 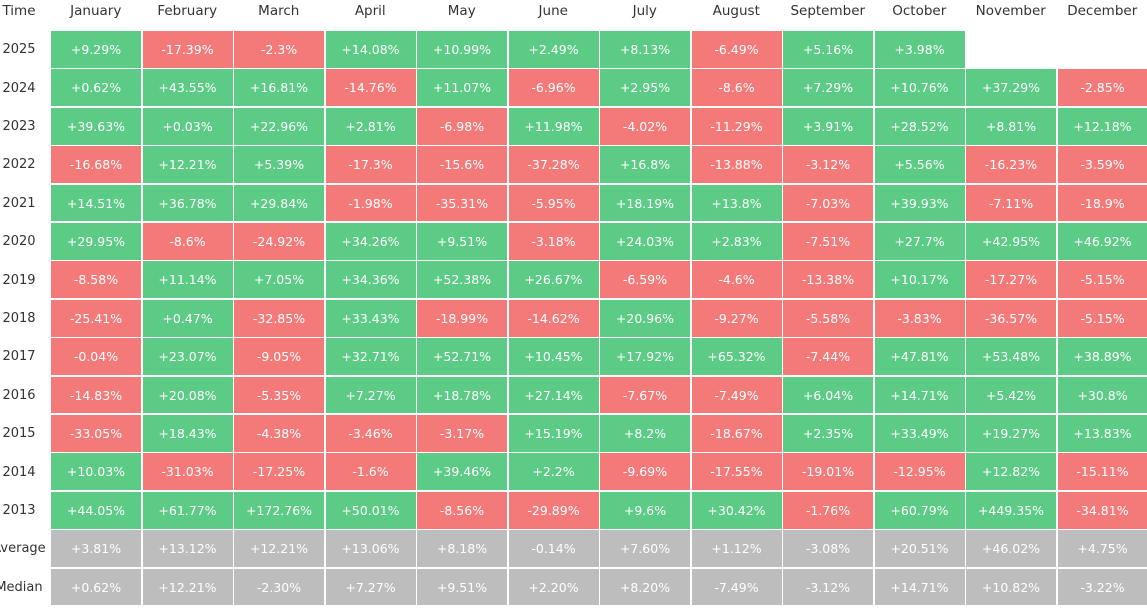 What do you see at coordinates (1011, 395) in the screenshot?
I see `return-cell: +5.42%` at bounding box center [1011, 395].